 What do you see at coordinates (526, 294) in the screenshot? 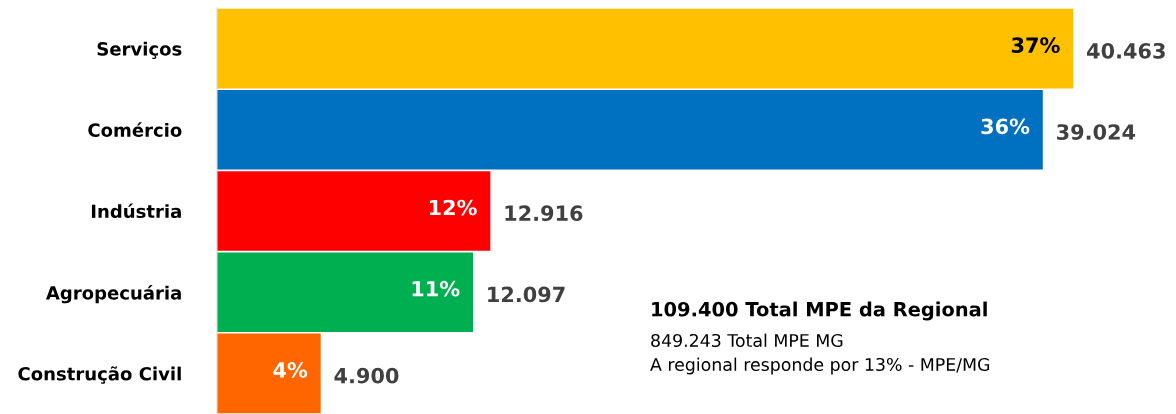
I see `data-label: 12.097` at bounding box center [526, 294].